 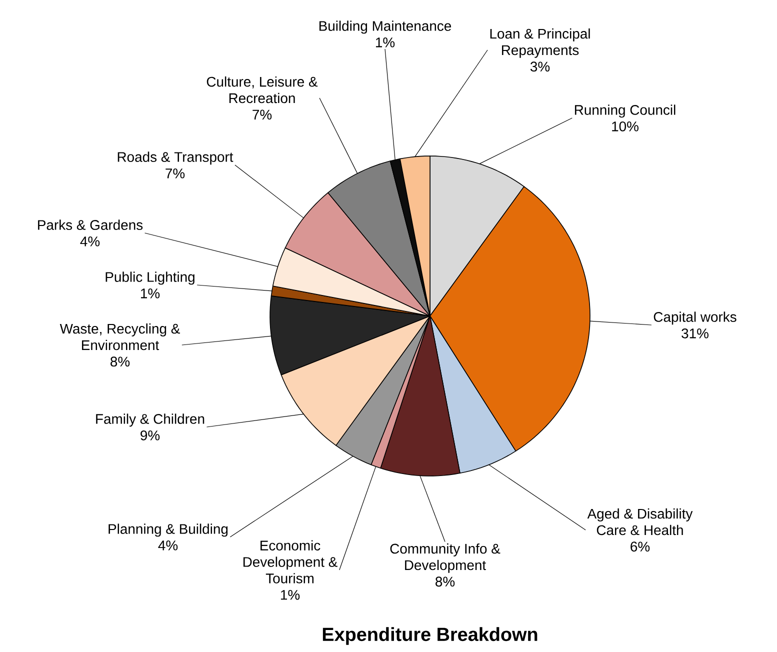 What do you see at coordinates (262, 90) in the screenshot?
I see `slice-label: Culture, Leisure & Recreation` at bounding box center [262, 90].